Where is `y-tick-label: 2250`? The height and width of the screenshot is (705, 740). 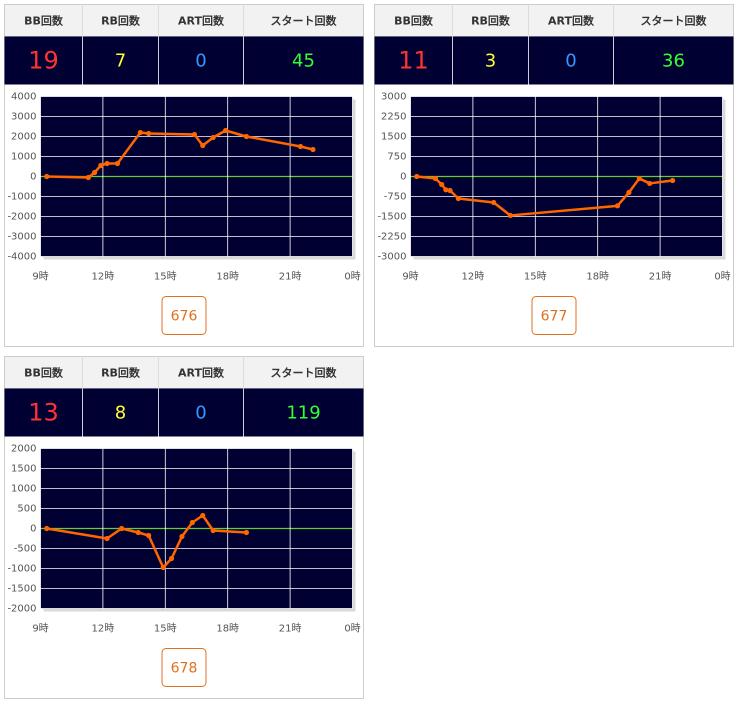 y-tick-label: 2250 is located at coordinates (393, 117).